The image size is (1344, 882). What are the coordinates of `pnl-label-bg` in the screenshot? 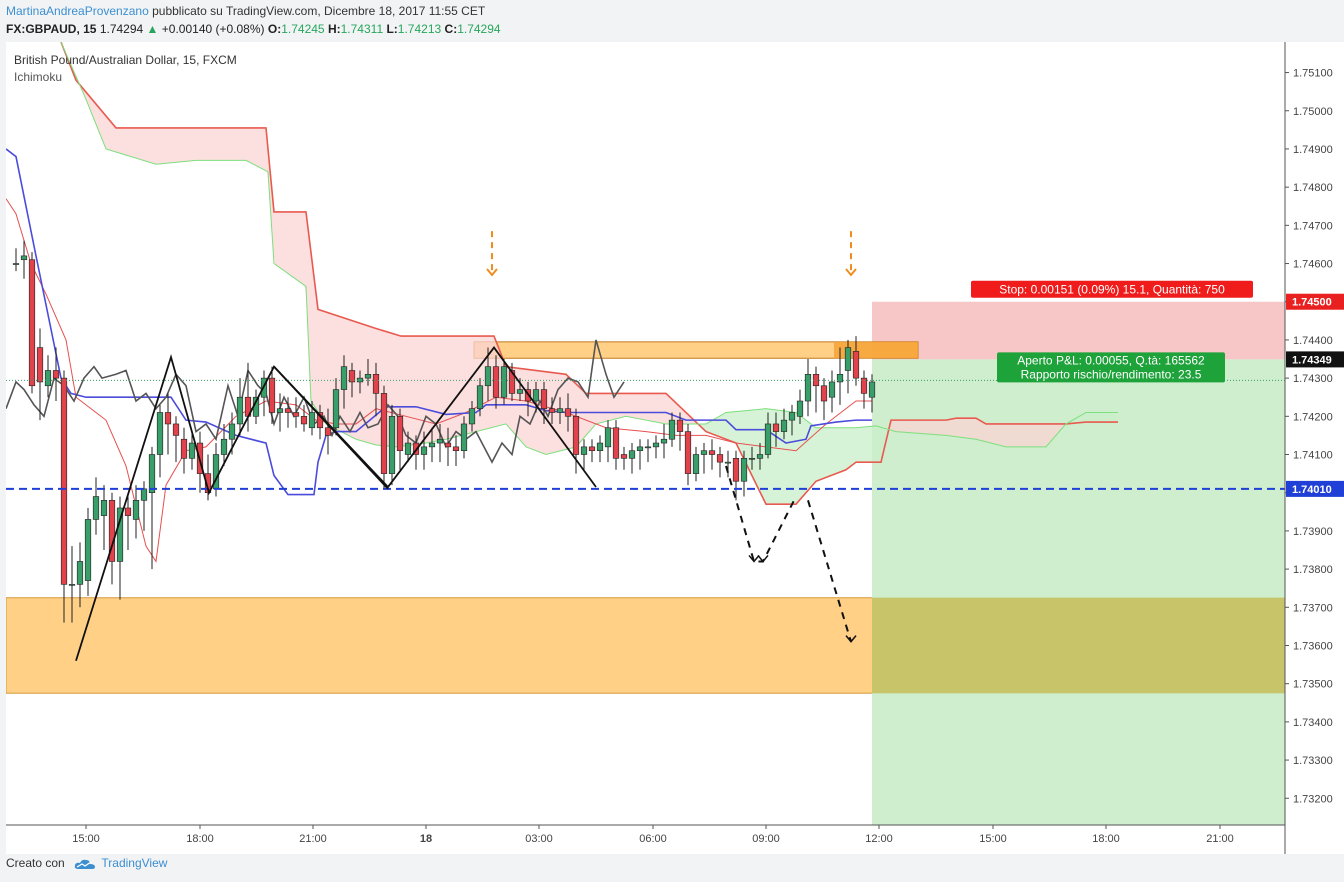 It's located at (1111, 367).